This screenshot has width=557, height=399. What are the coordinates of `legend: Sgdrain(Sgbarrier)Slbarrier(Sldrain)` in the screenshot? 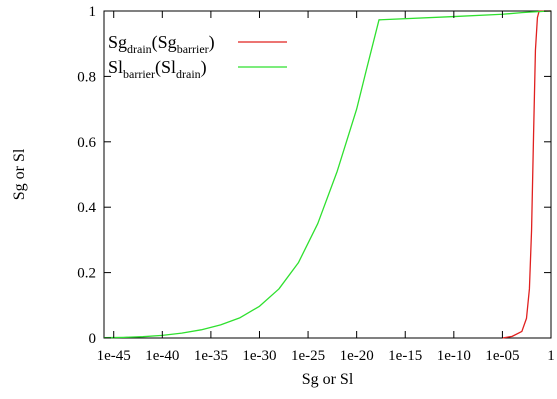 It's located at (197, 56).